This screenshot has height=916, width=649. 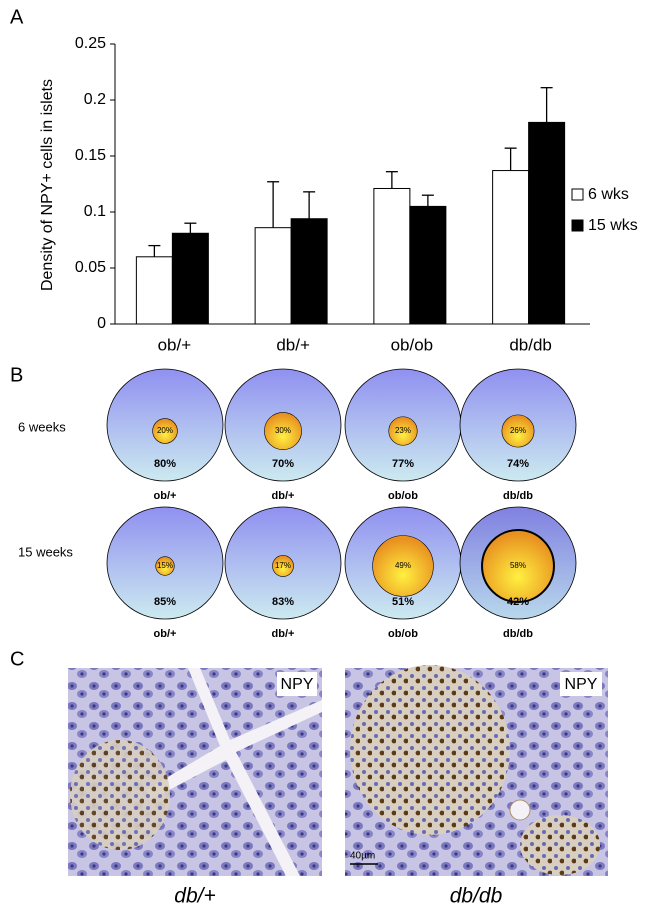 I want to click on x-tick-label: db/db, so click(x=530, y=344).